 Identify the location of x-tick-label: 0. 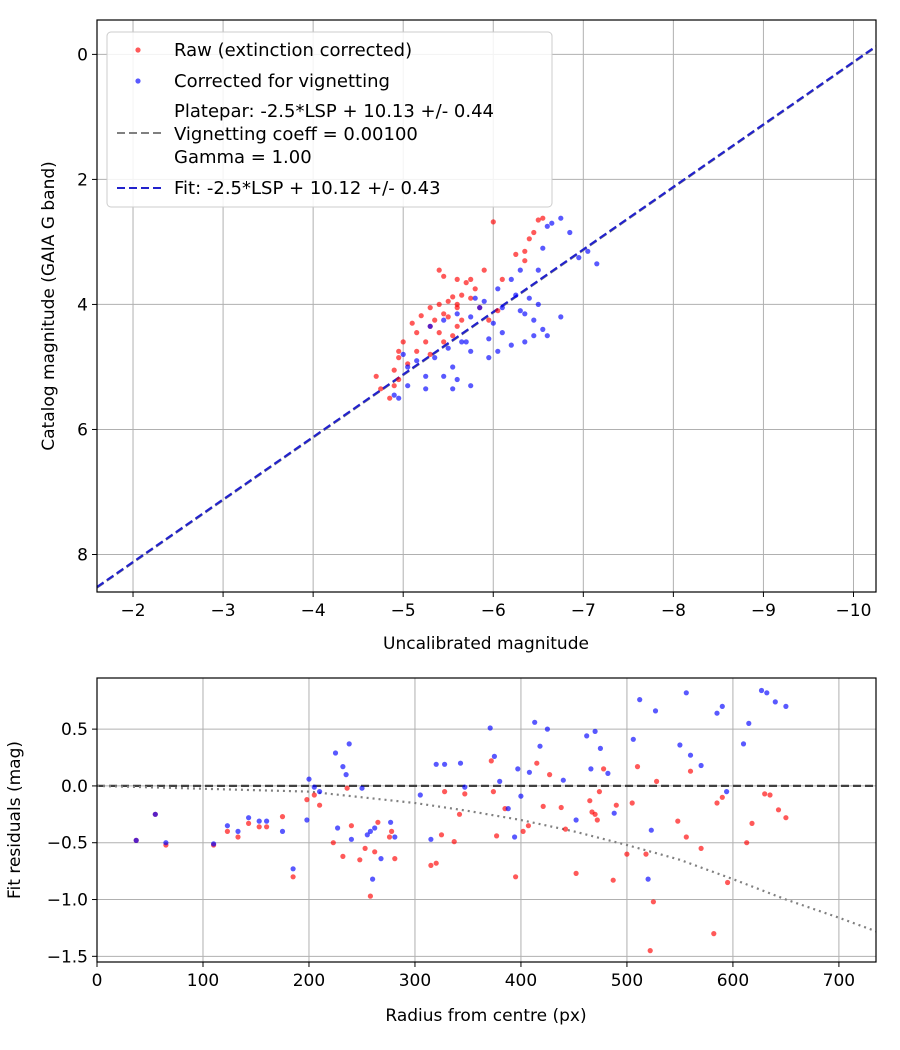
(97, 981).